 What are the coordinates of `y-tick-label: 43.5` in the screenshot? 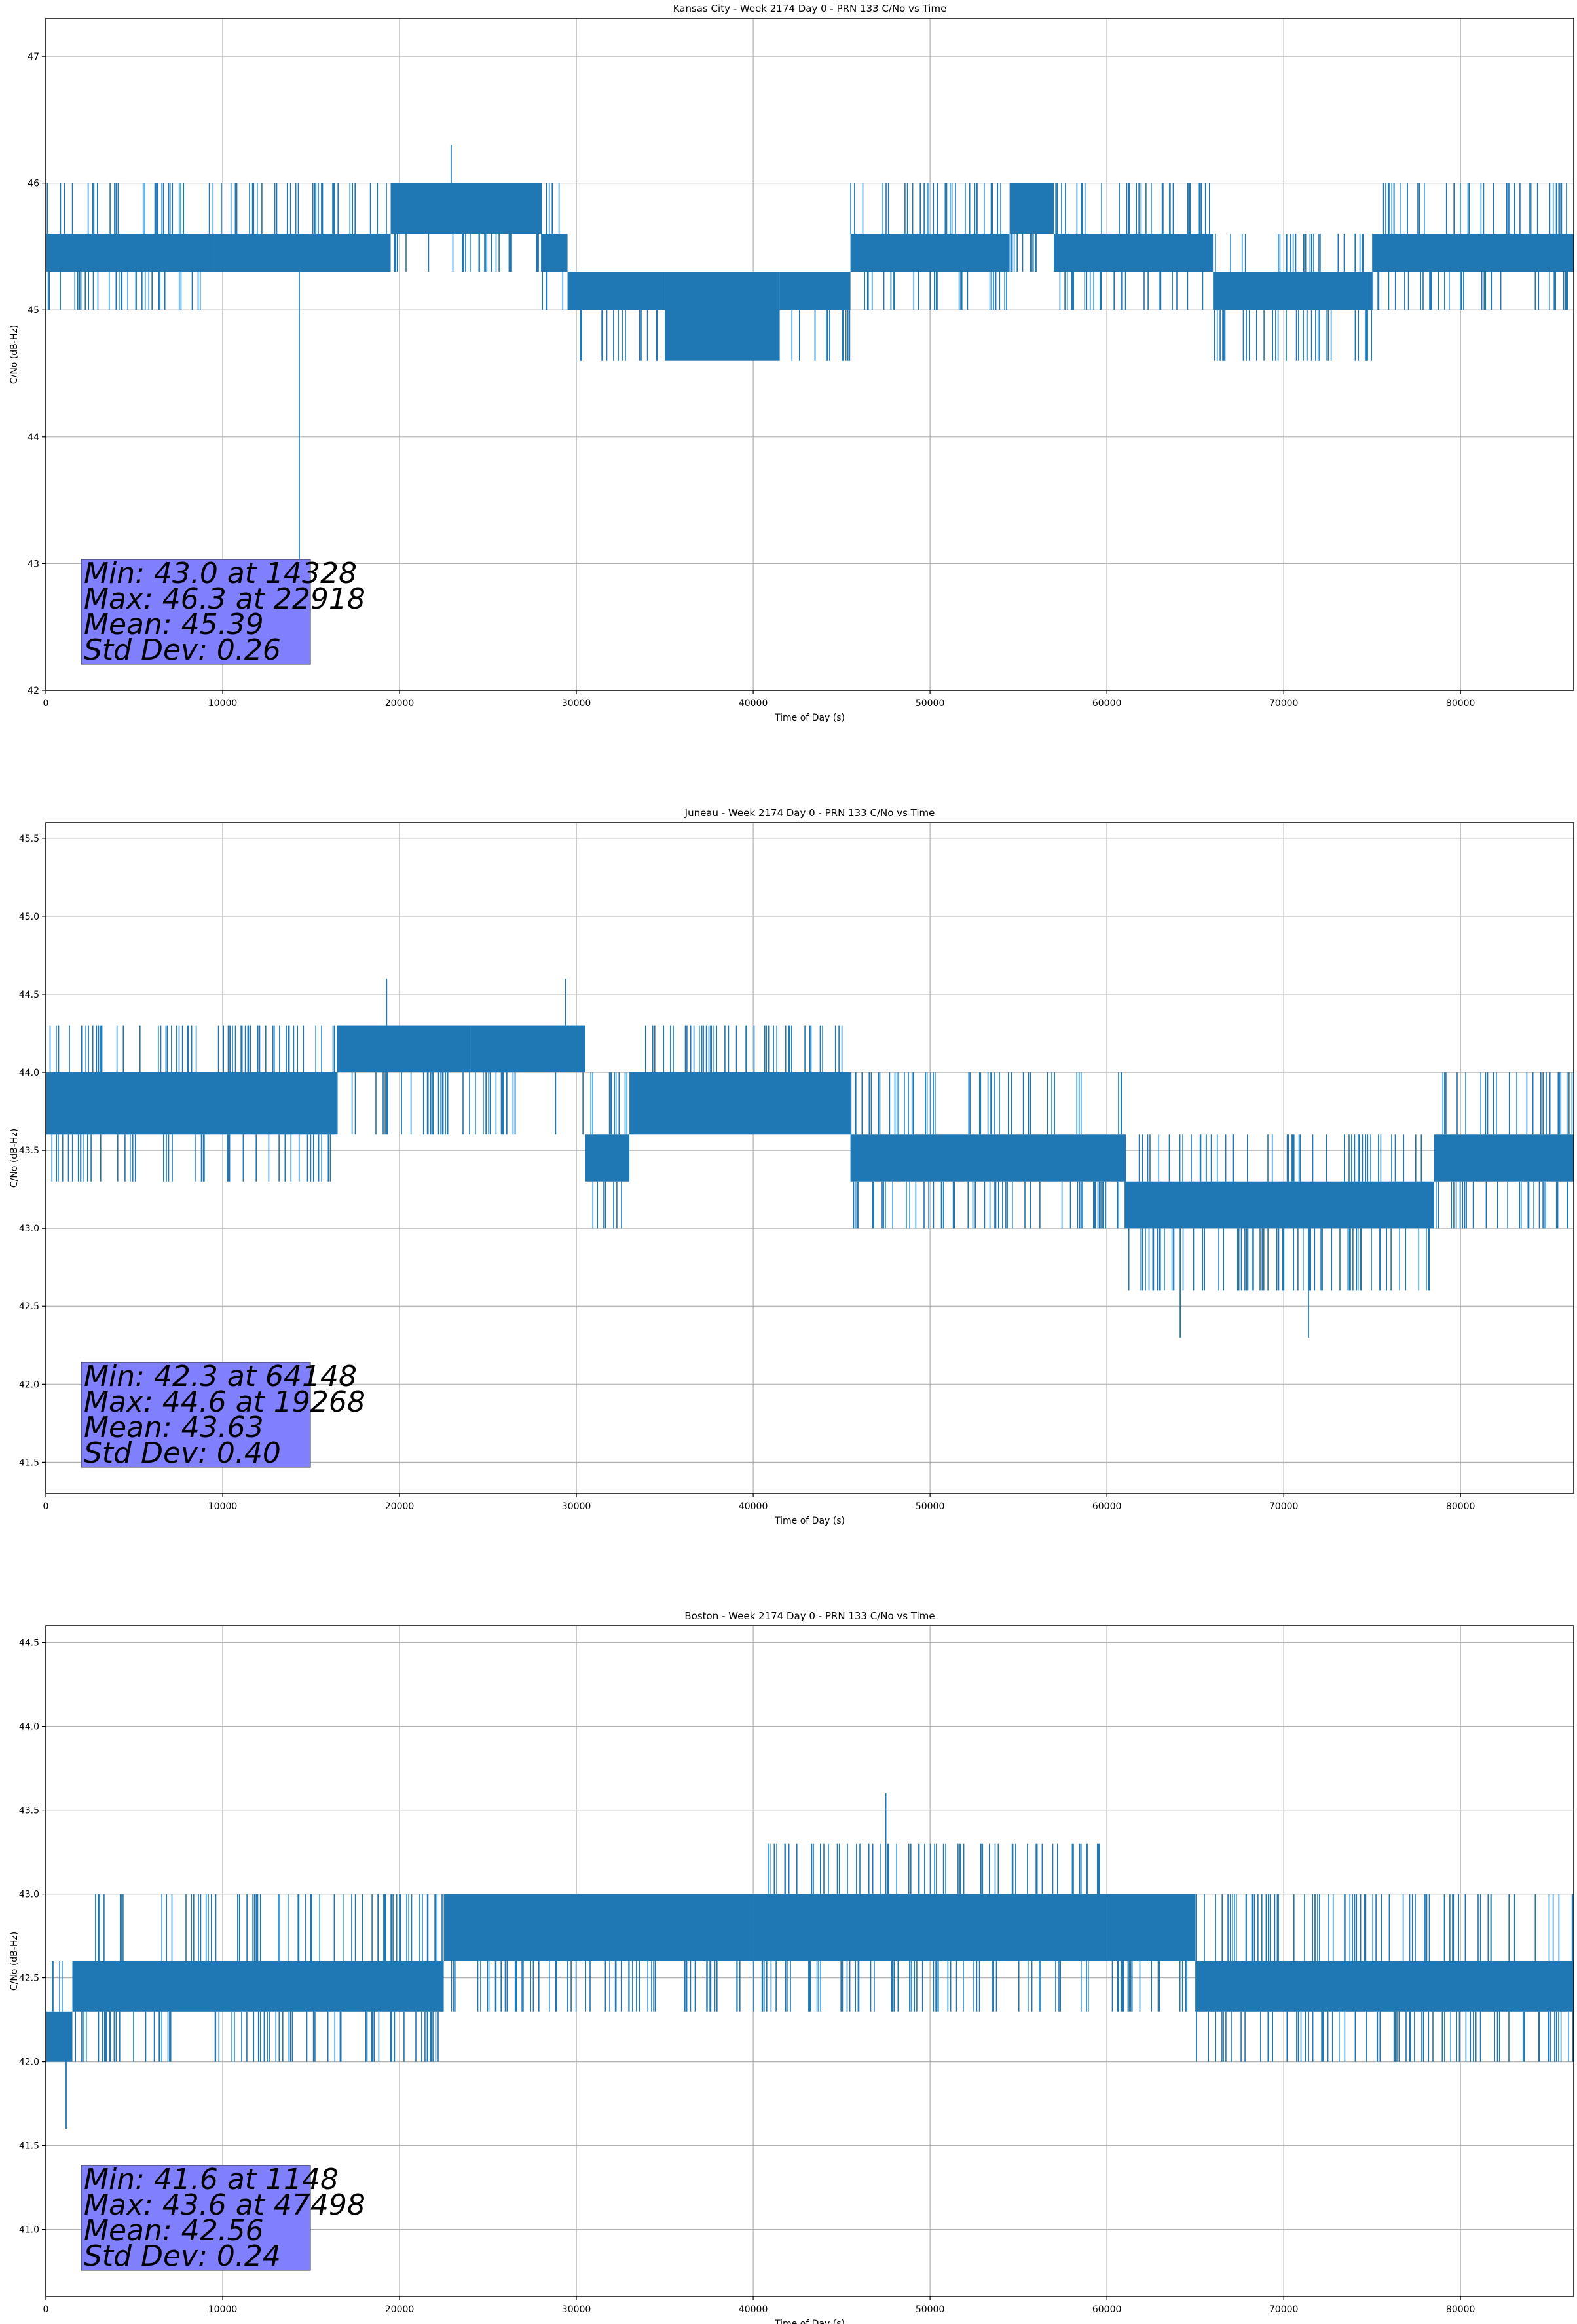 It's located at (29, 1151).